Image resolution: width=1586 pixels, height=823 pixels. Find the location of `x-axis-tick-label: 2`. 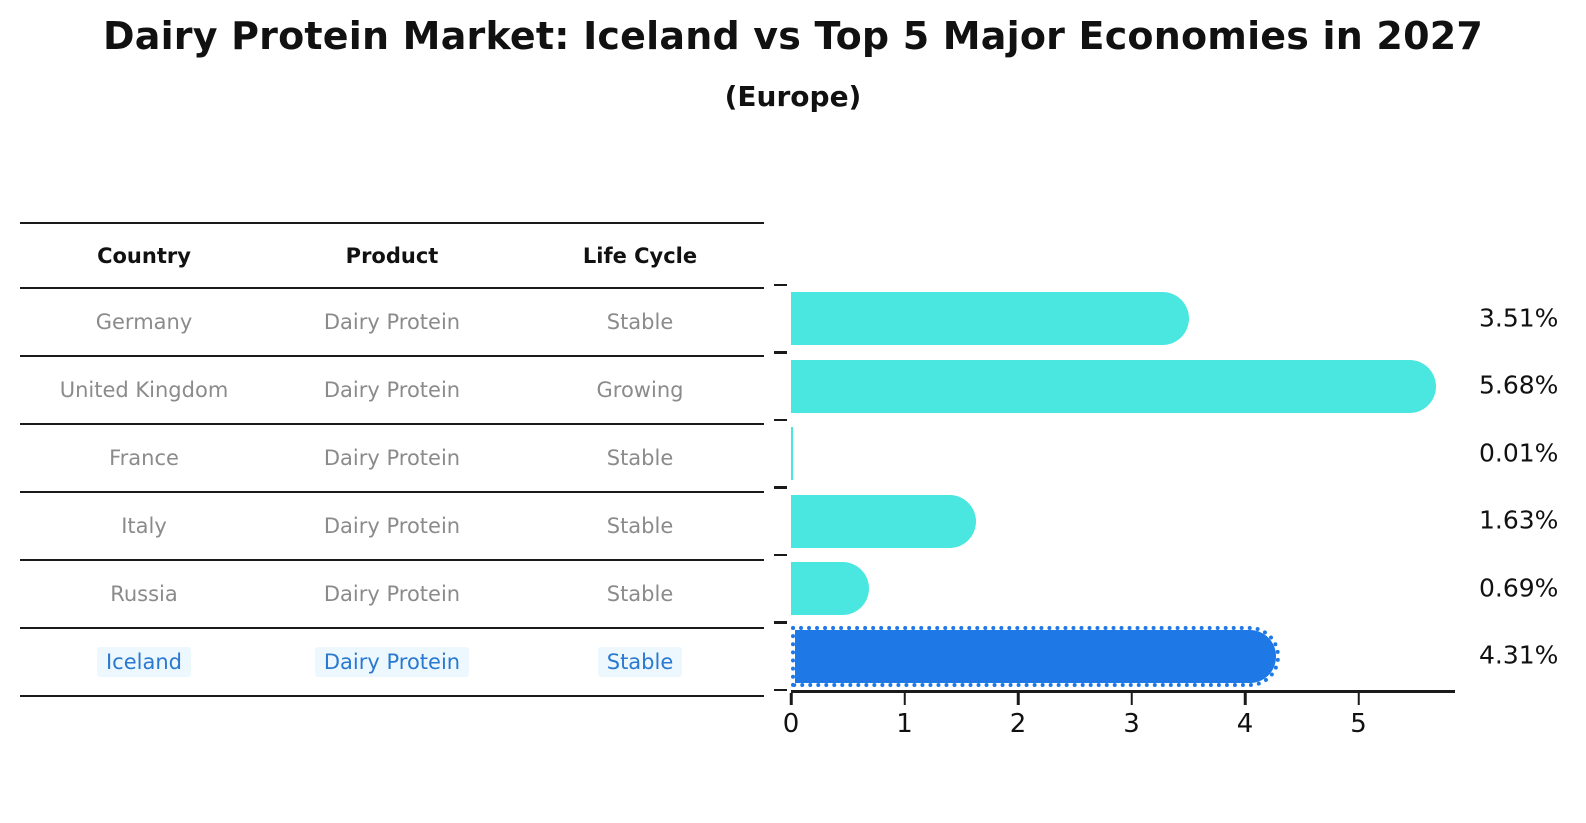

x-axis-tick-label: 2 is located at coordinates (1018, 724).